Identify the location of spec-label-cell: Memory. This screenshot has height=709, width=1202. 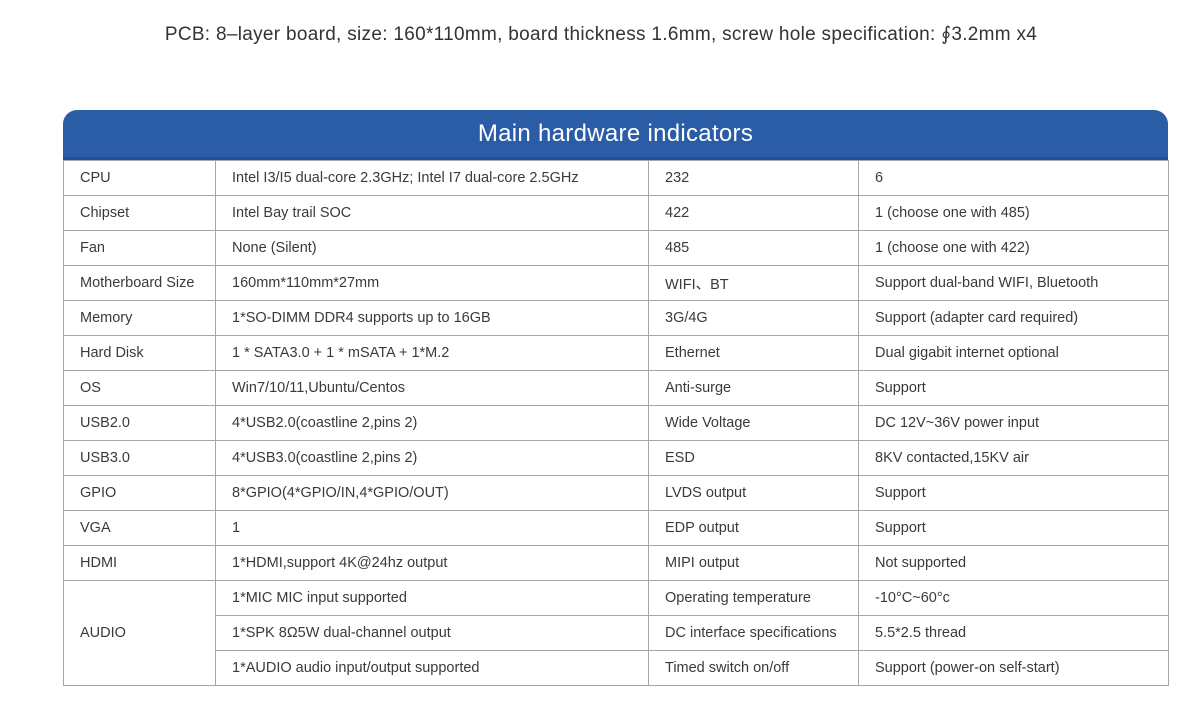
(139, 318).